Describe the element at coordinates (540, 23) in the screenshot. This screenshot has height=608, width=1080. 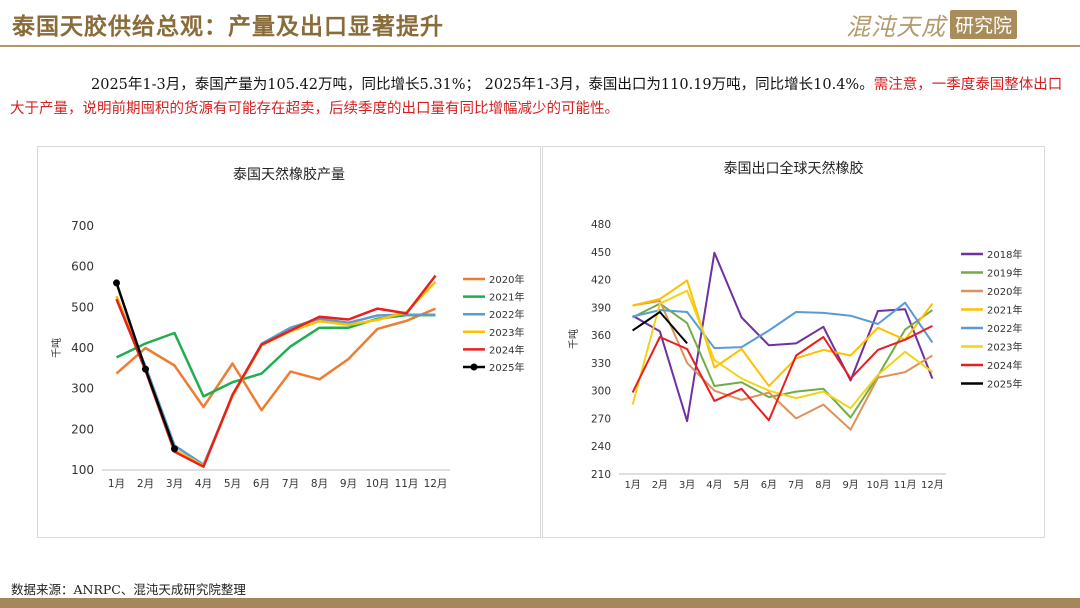
I see `header: 泰国天胶供给总观：产量及出口显著提升 混沌天成 研究院` at that location.